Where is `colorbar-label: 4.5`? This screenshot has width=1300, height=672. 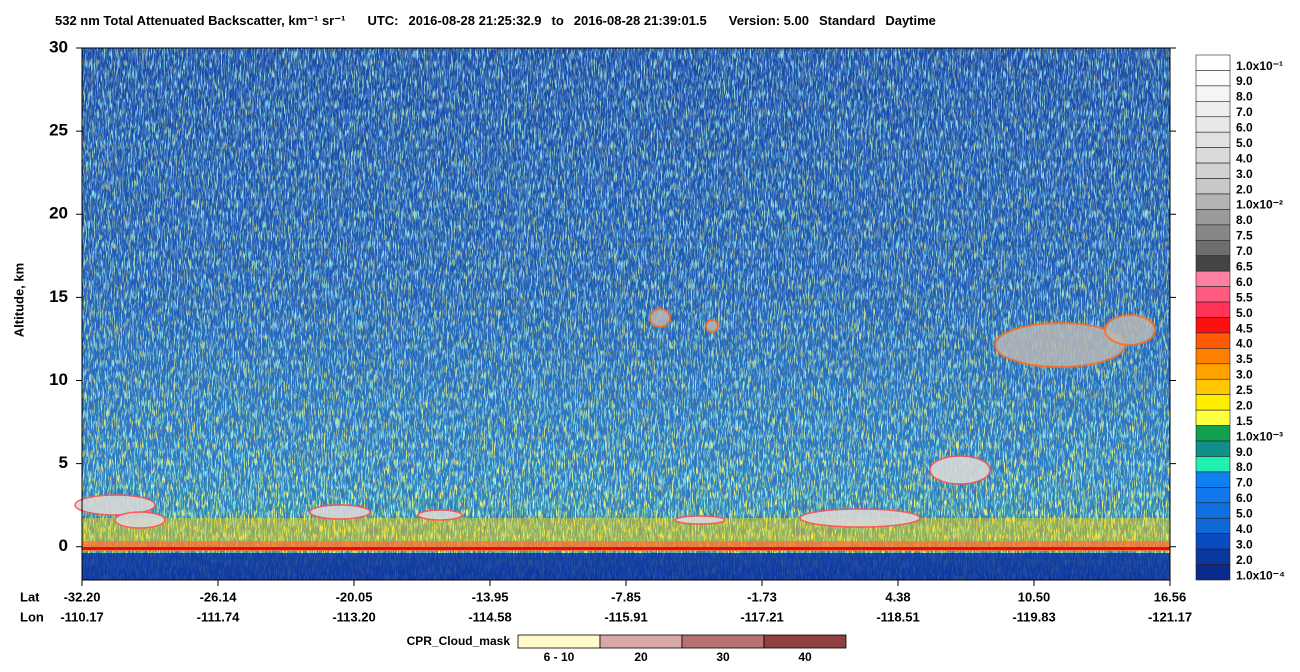 colorbar-label: 4.5 is located at coordinates (1244, 328).